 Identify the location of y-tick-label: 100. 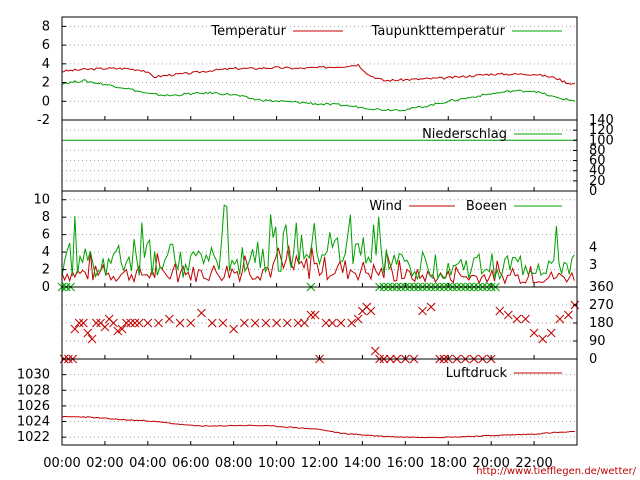
(601, 140).